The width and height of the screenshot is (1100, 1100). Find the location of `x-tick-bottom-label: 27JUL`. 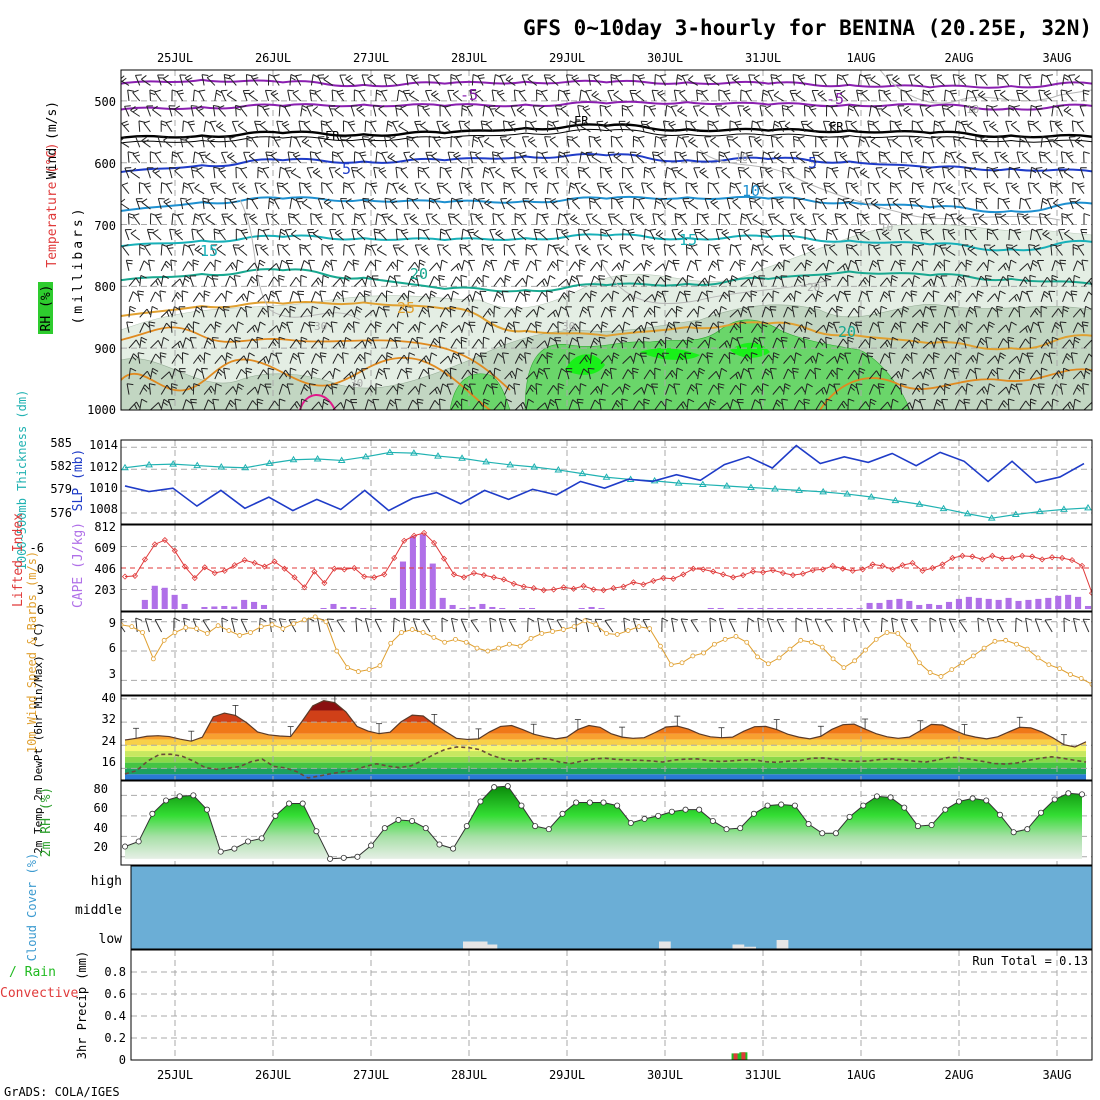

x-tick-bottom-label: 27JUL is located at coordinates (371, 1075).